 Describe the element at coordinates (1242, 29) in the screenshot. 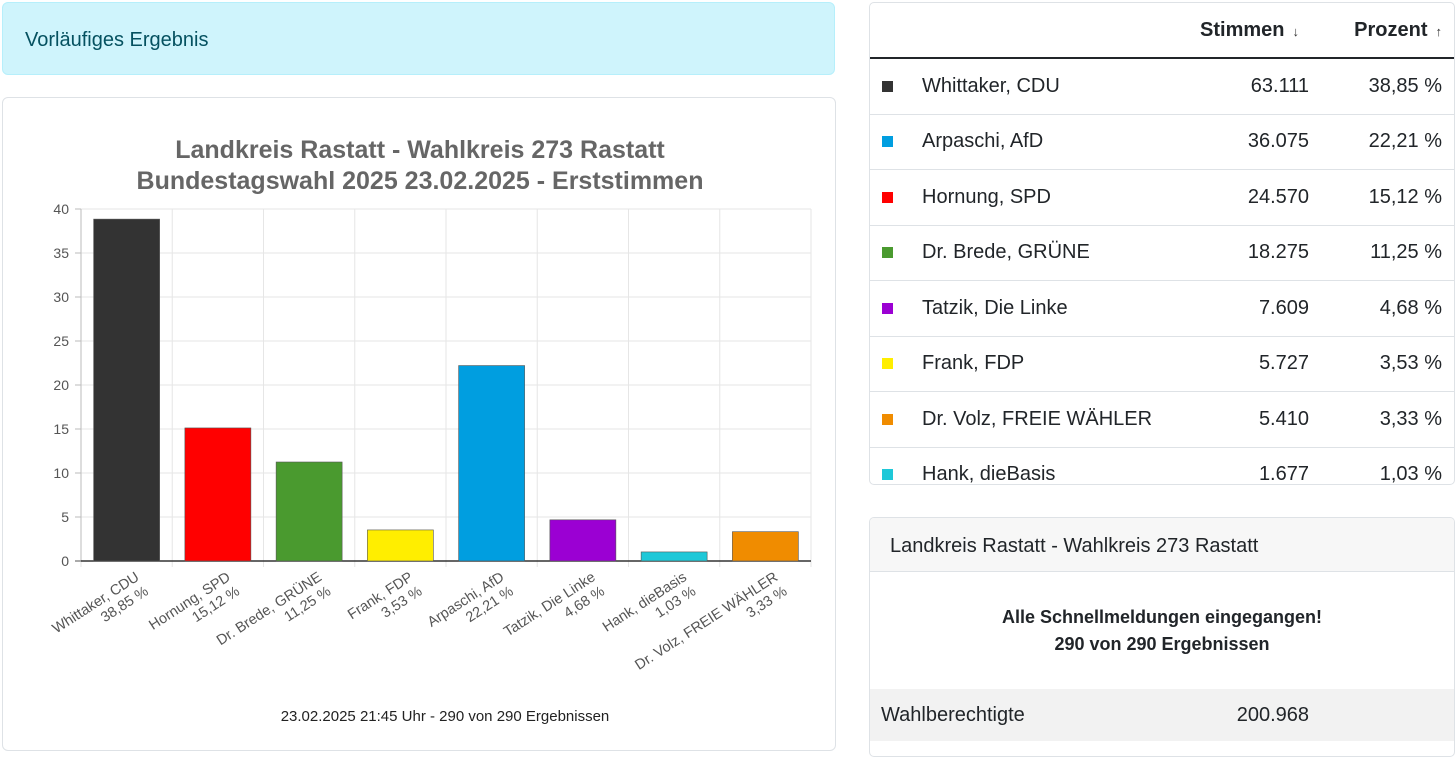

I see `votes-header-label: Stimmen` at that location.